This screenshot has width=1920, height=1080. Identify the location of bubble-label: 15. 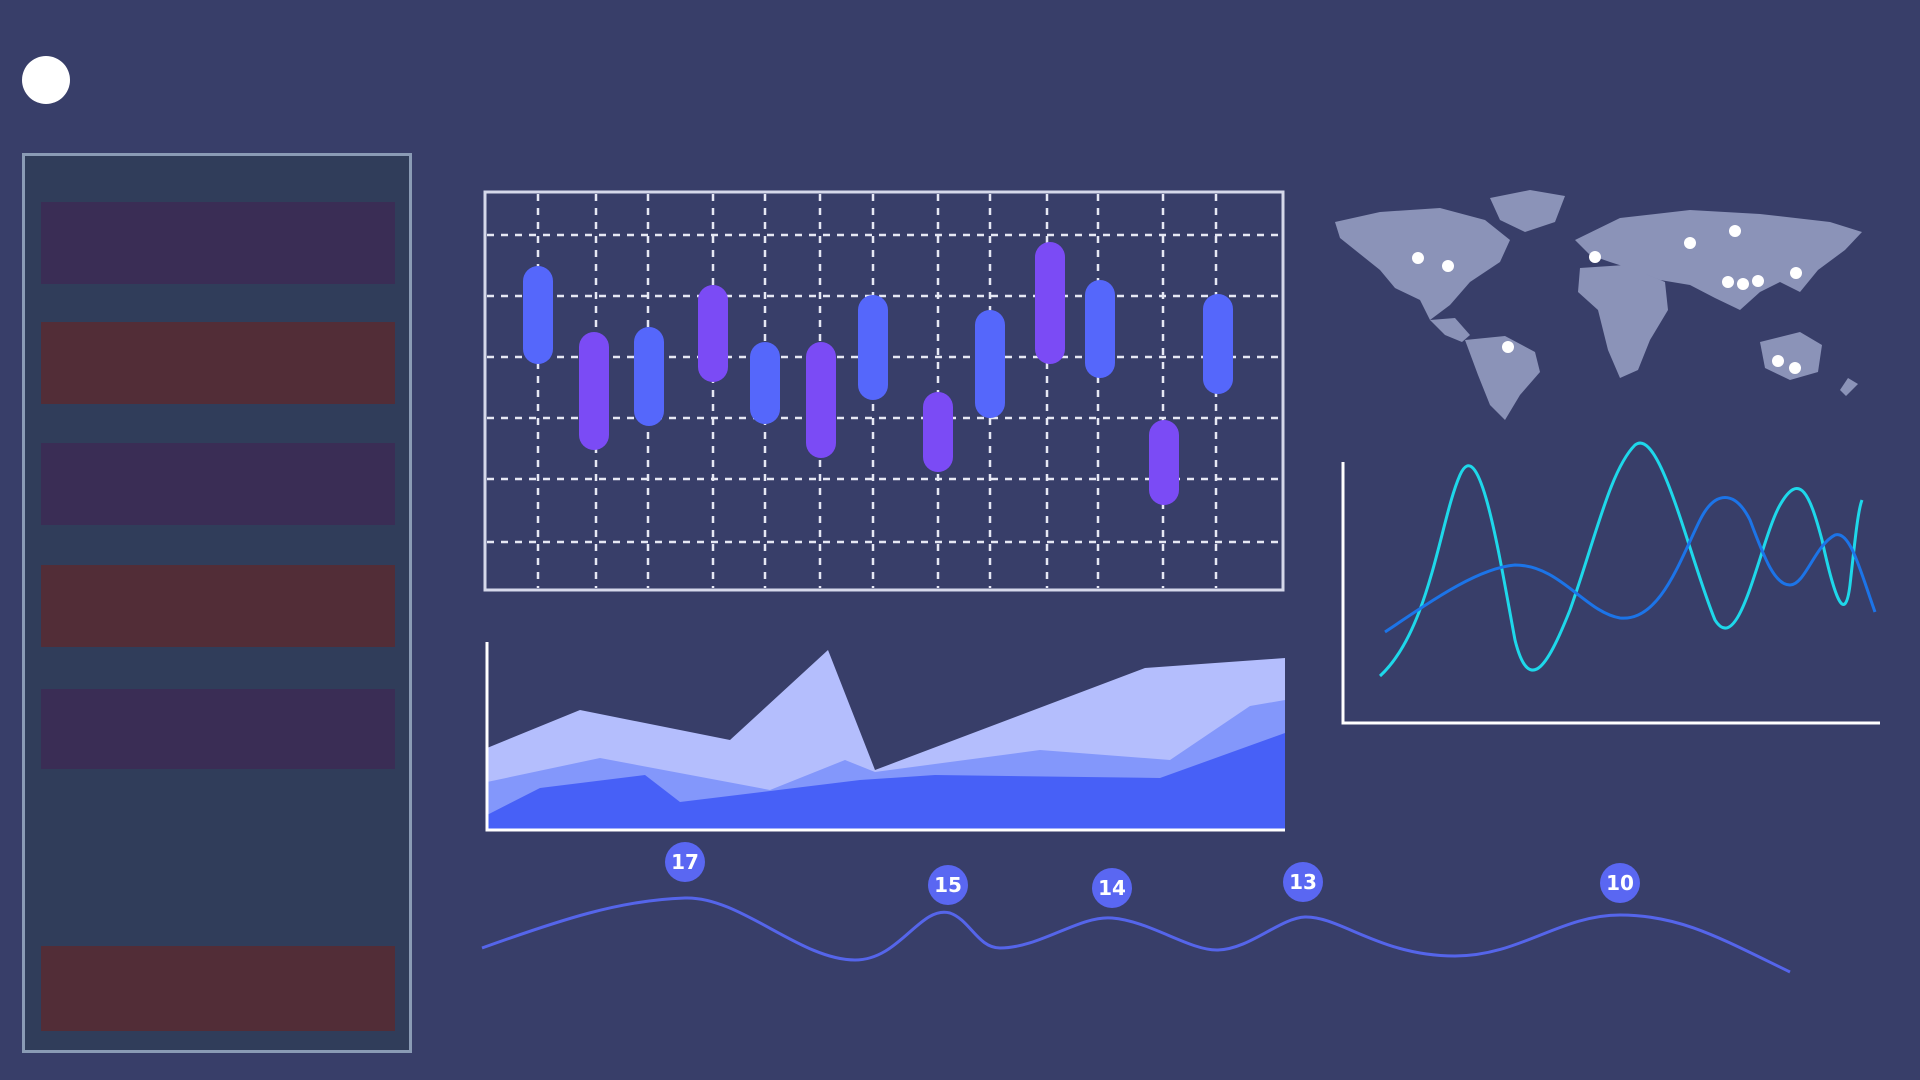
(948, 885).